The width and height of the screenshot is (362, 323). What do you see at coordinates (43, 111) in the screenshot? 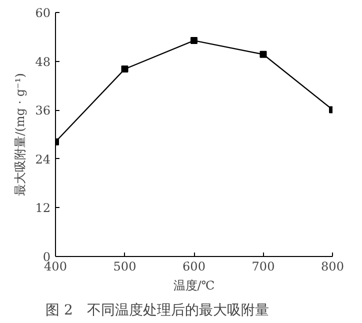
I see `y-tick-label: 36` at bounding box center [43, 111].